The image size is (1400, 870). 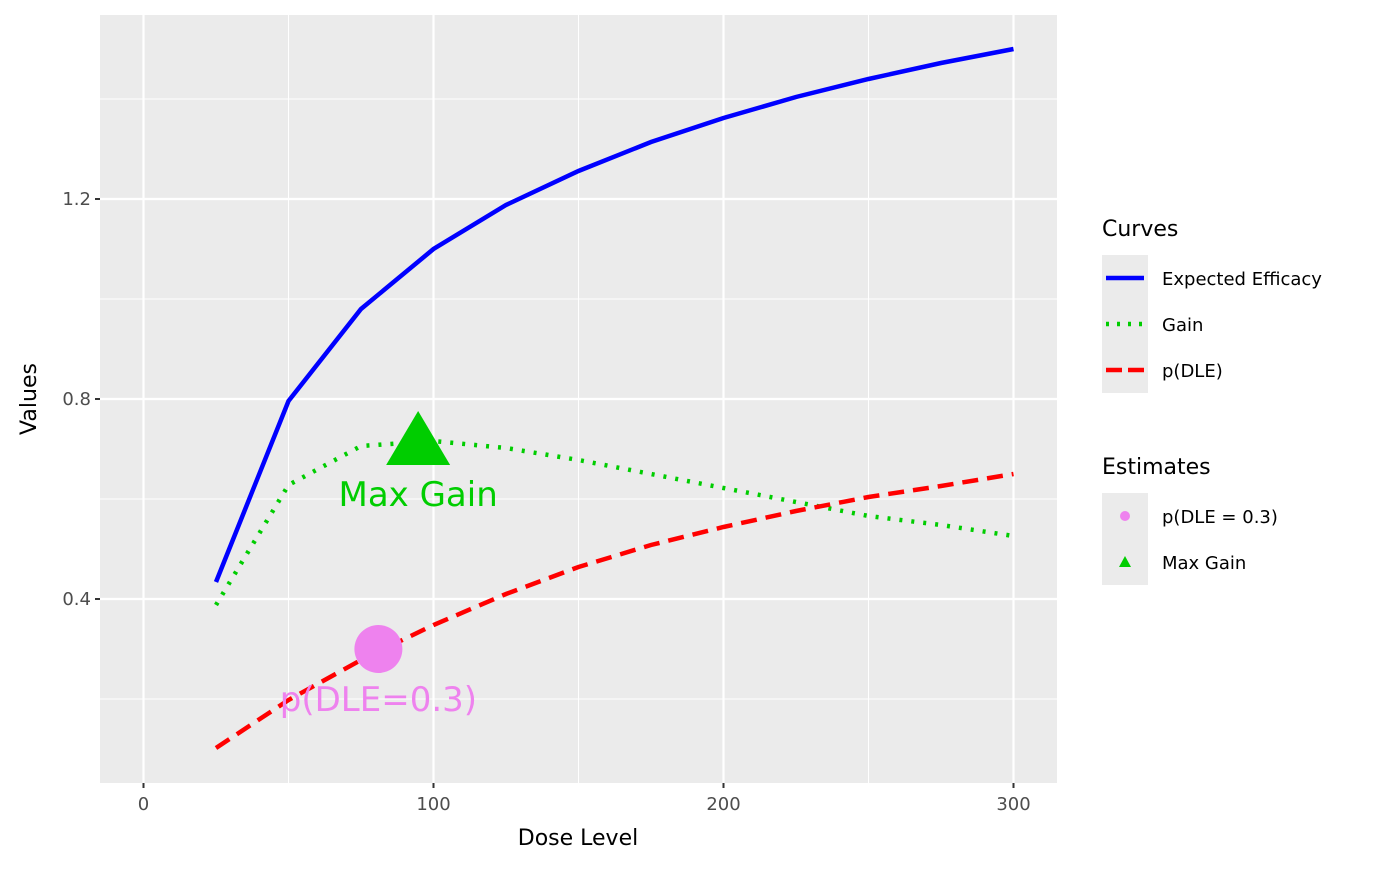 What do you see at coordinates (1140, 229) in the screenshot?
I see `legend-title-curves: Curves` at bounding box center [1140, 229].